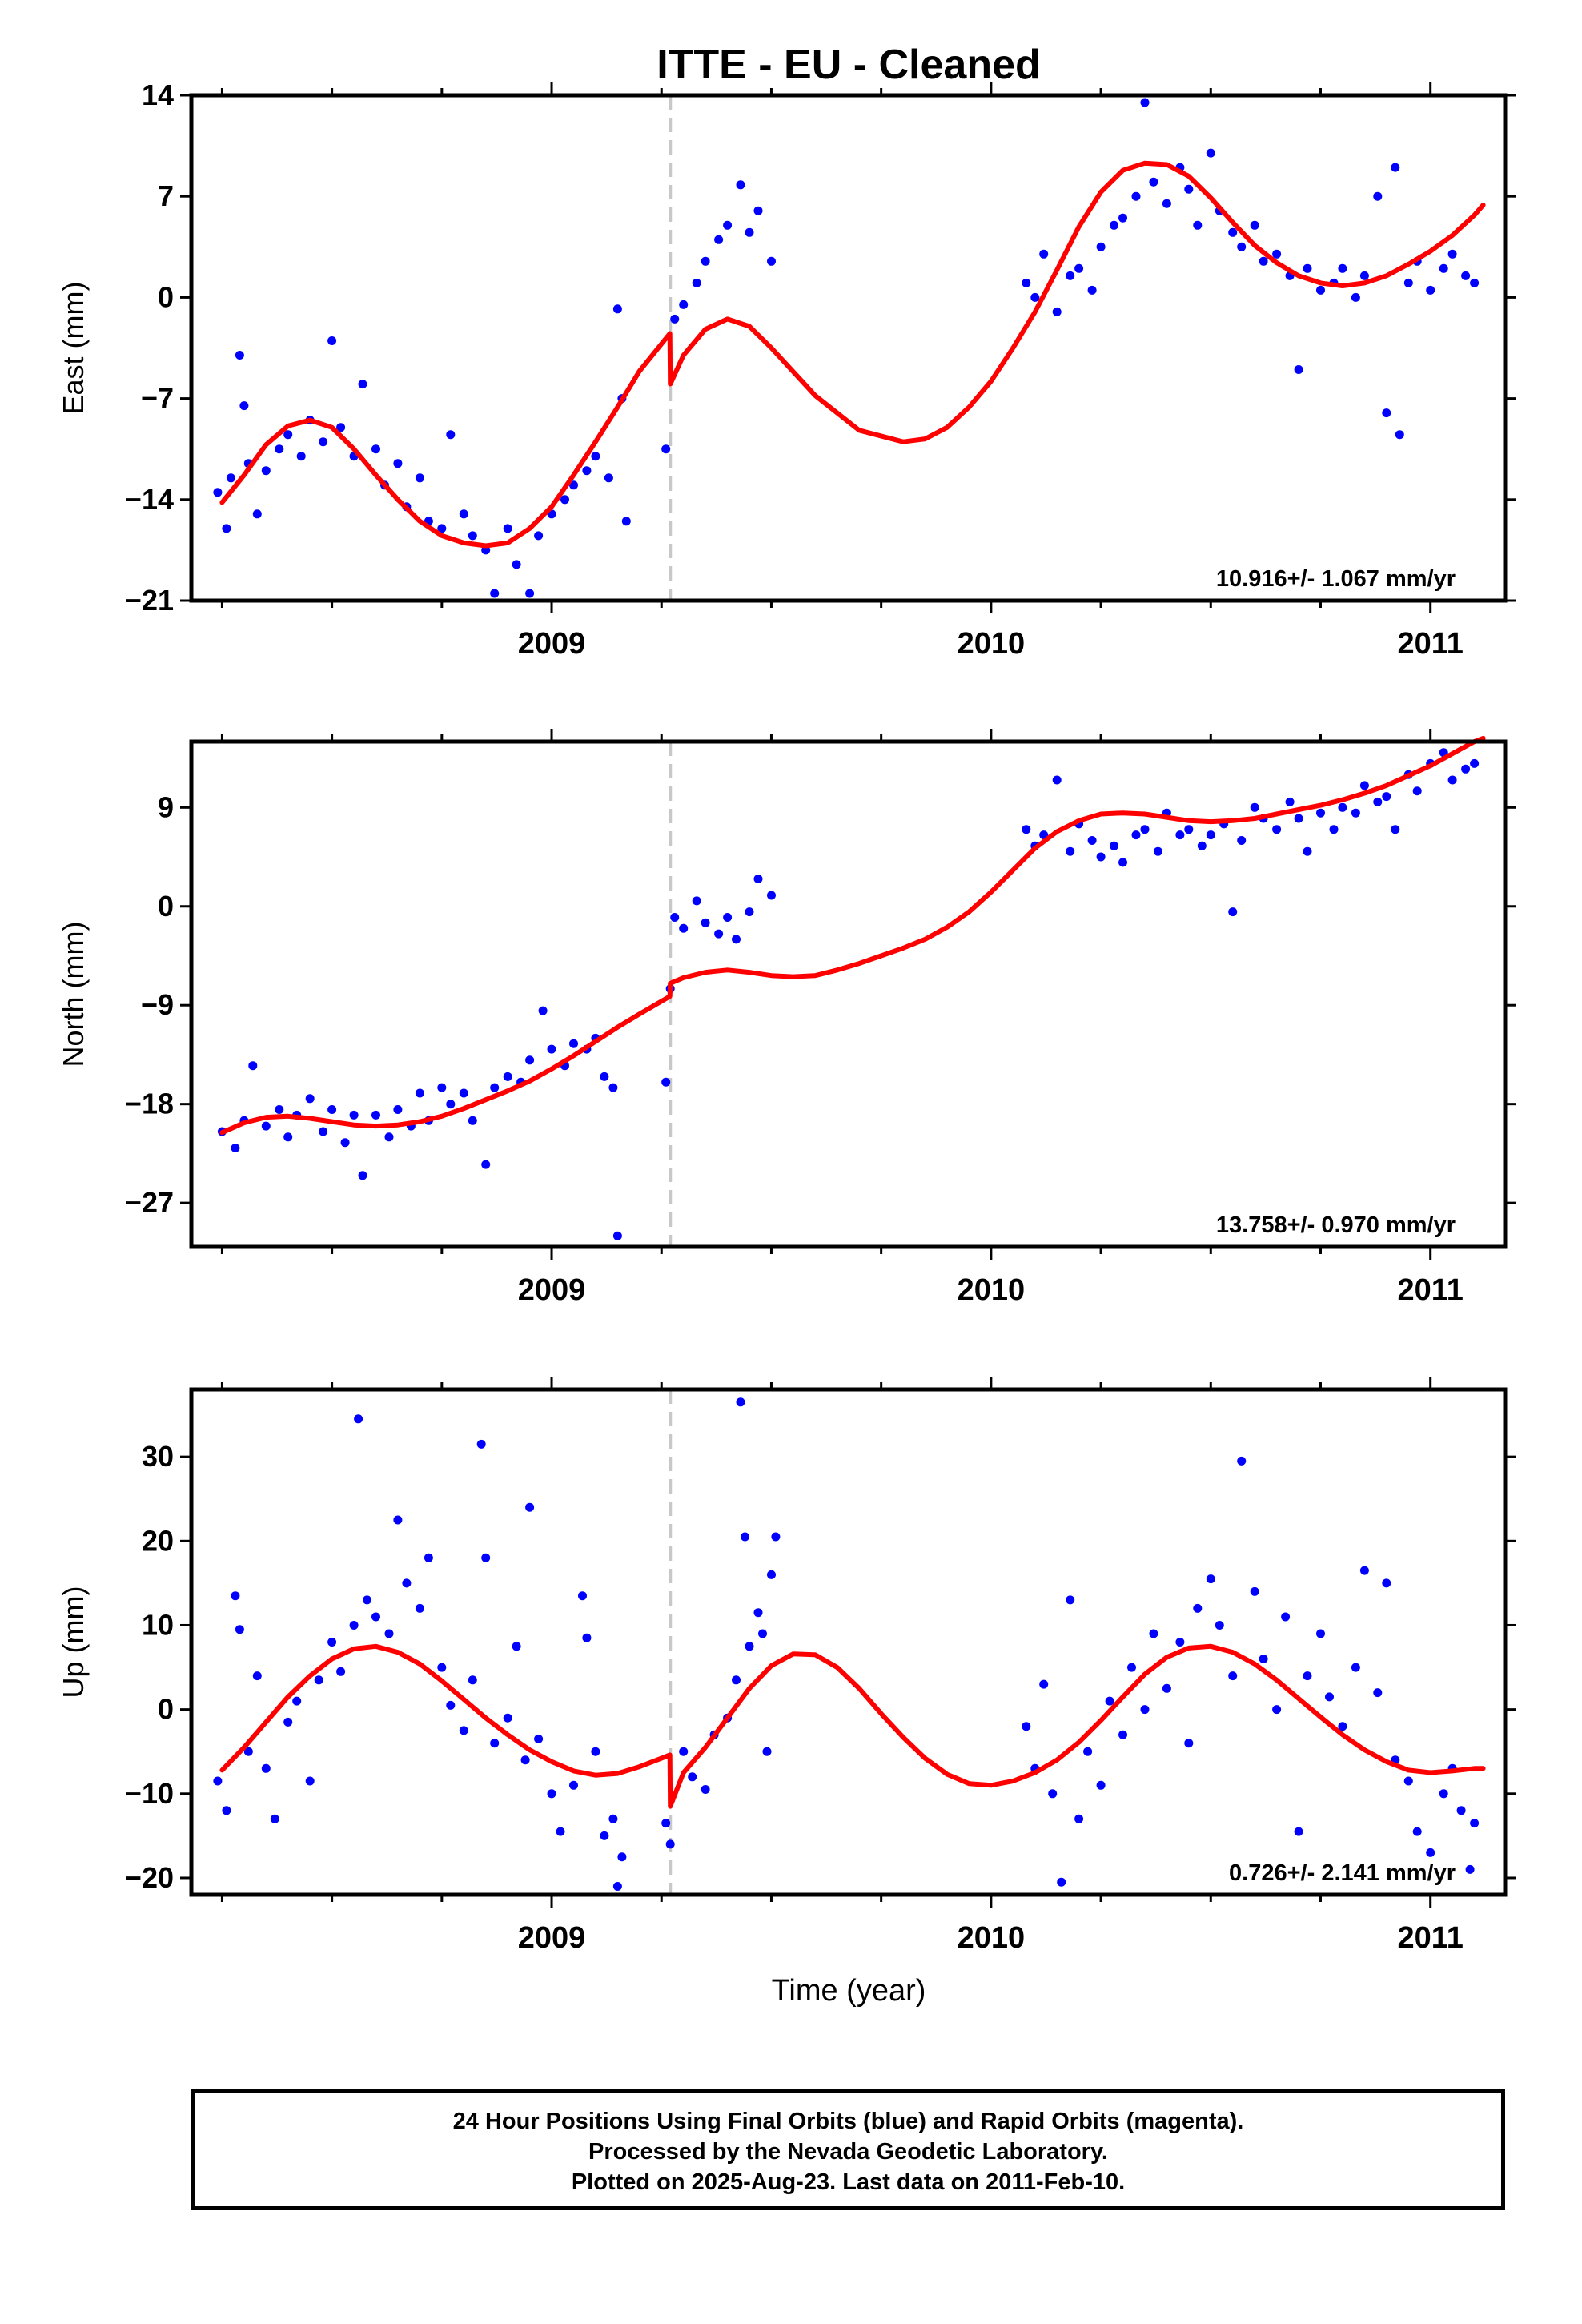 This screenshot has height=2324, width=1582. What do you see at coordinates (1336, 579) in the screenshot?
I see `velocity-label: 10.916+/- 1.067 mm/yr` at bounding box center [1336, 579].